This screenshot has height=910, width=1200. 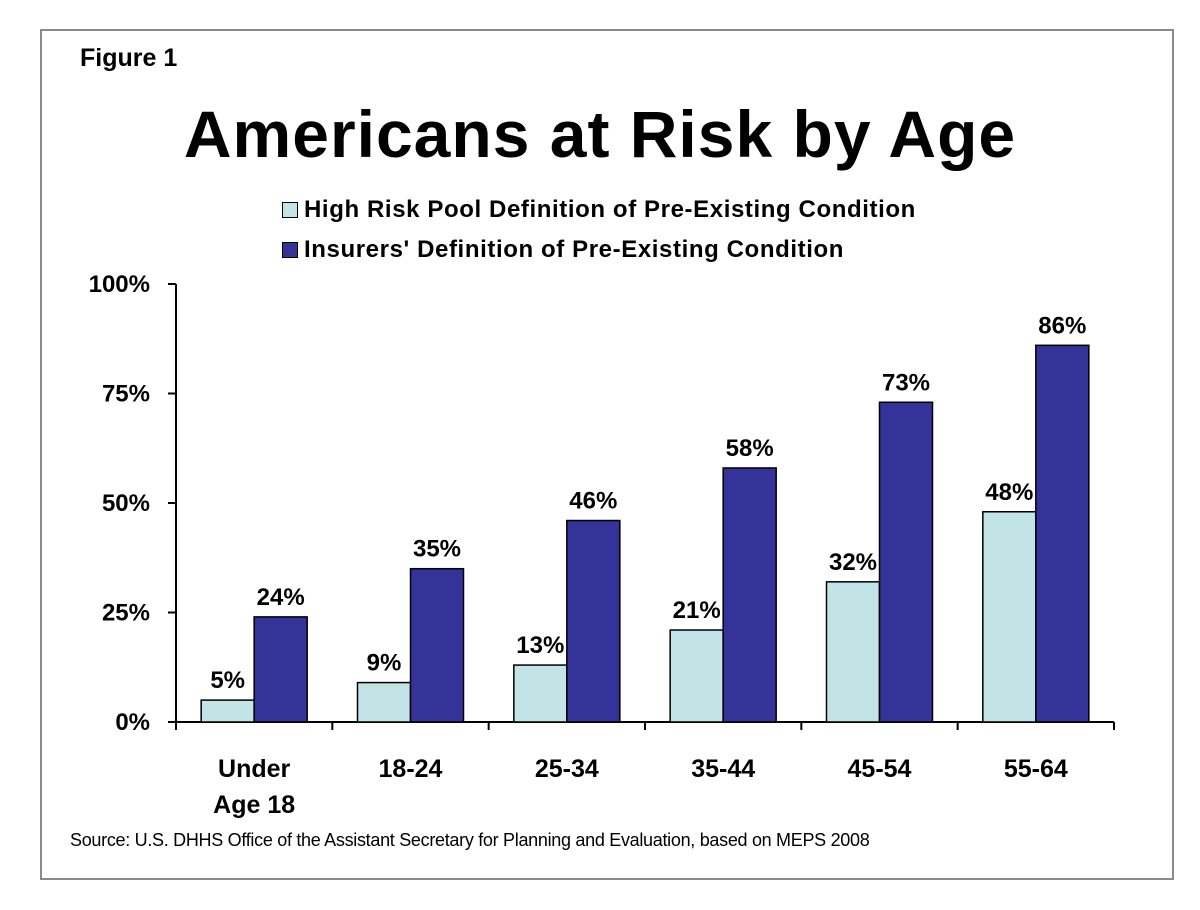 What do you see at coordinates (281, 597) in the screenshot?
I see `data-label-insurers: 24%` at bounding box center [281, 597].